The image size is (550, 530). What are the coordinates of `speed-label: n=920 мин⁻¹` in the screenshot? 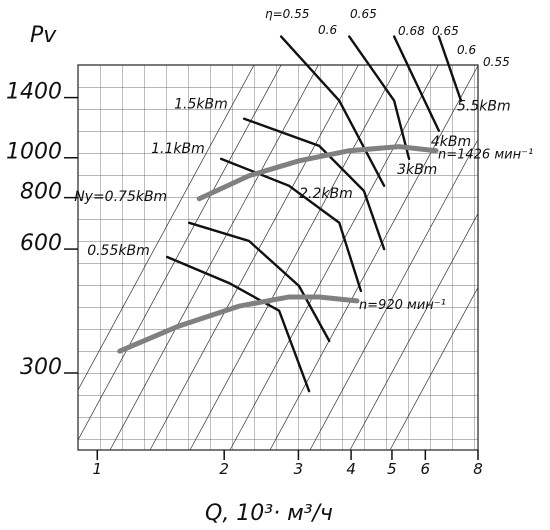 It's located at (402, 305).